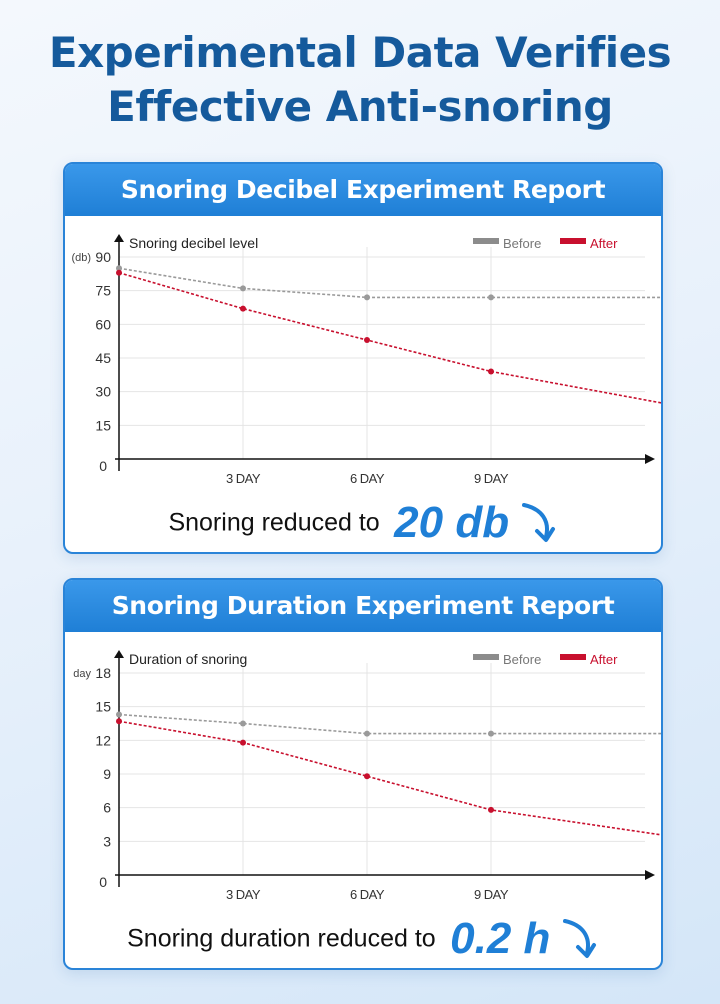 The width and height of the screenshot is (720, 1004). What do you see at coordinates (81, 258) in the screenshot?
I see `y-unit-label: (db)` at bounding box center [81, 258].